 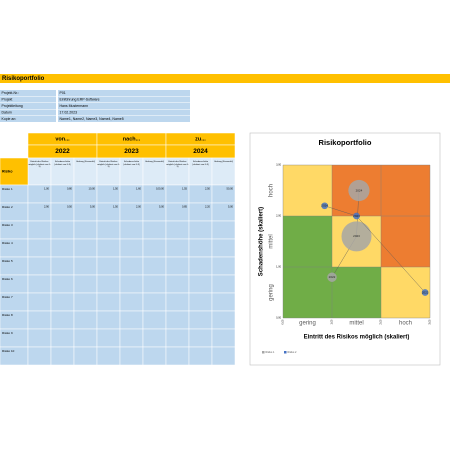 What do you see at coordinates (7, 171) in the screenshot?
I see `risk-header: Risiko` at bounding box center [7, 171].